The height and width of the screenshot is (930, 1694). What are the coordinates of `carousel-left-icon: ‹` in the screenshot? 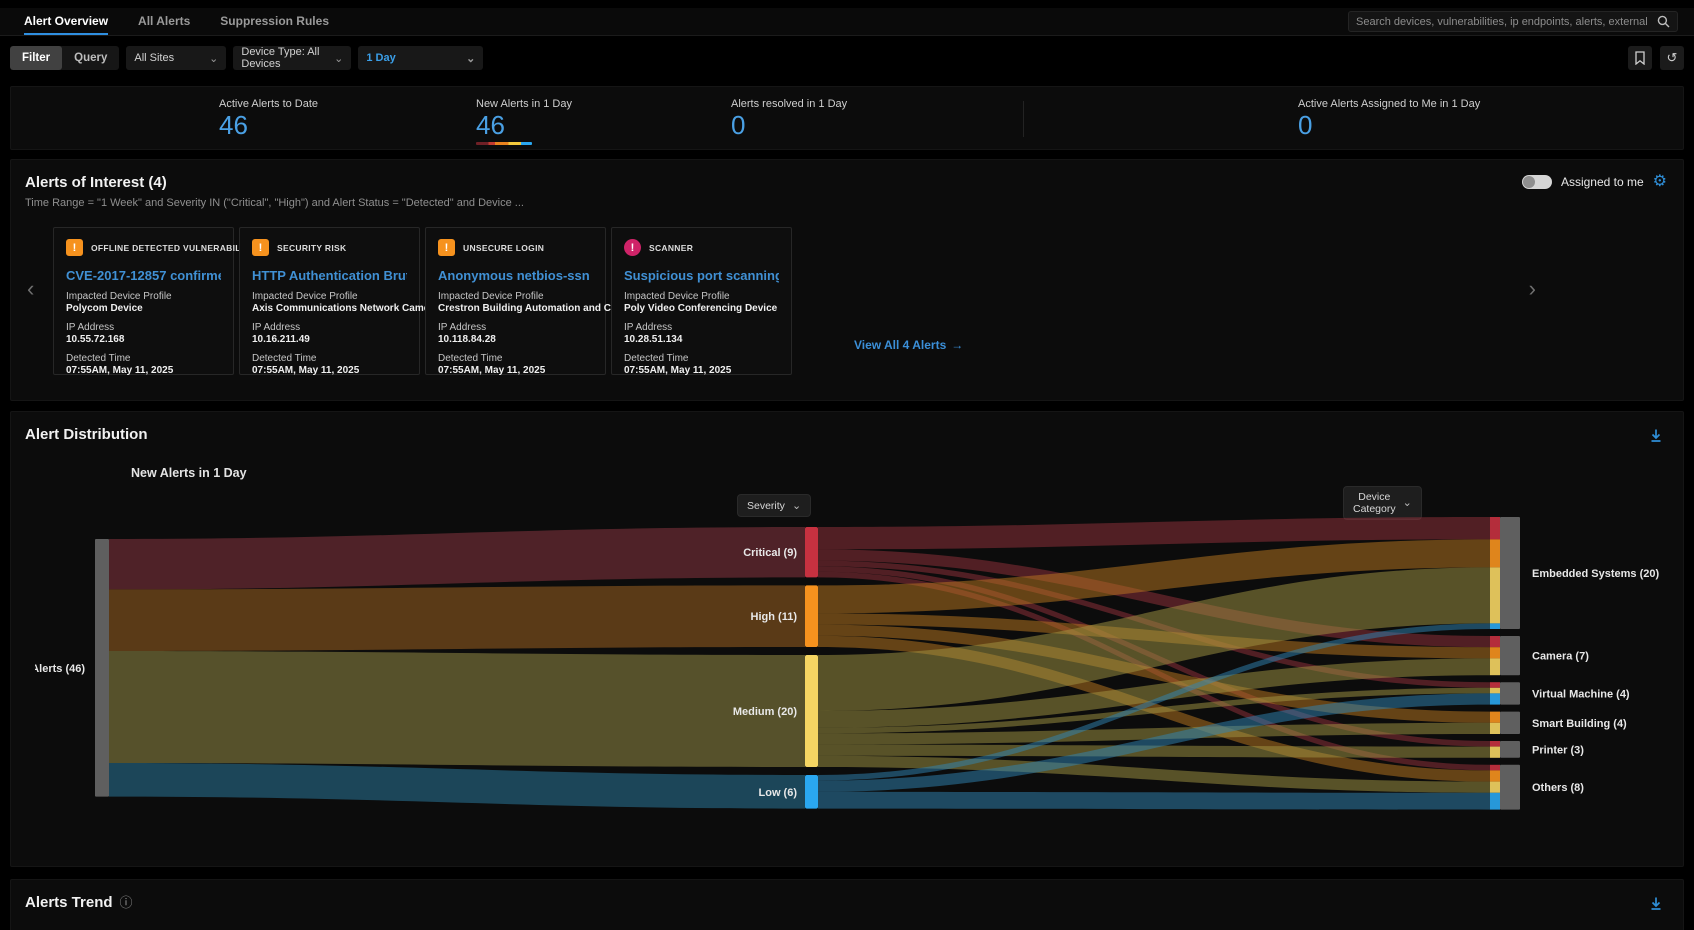 It's located at (31, 288).